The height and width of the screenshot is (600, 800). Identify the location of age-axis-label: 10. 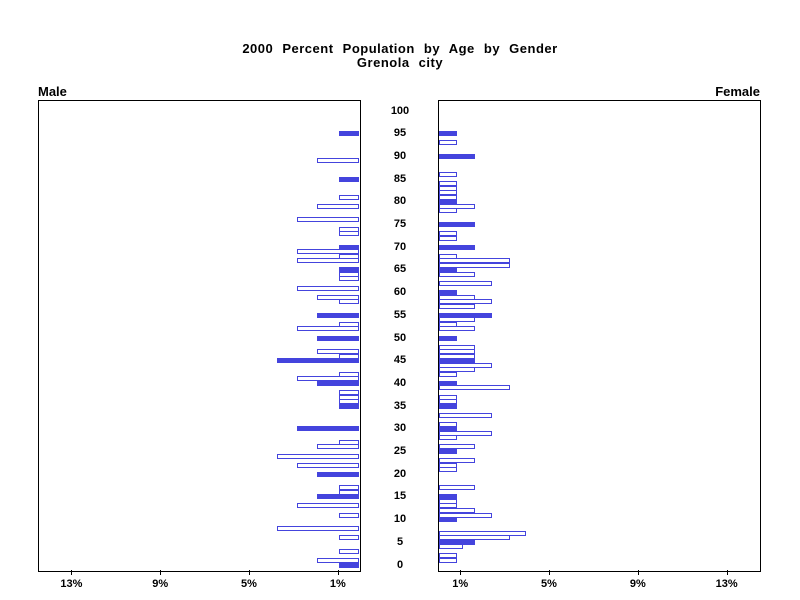
(400, 519).